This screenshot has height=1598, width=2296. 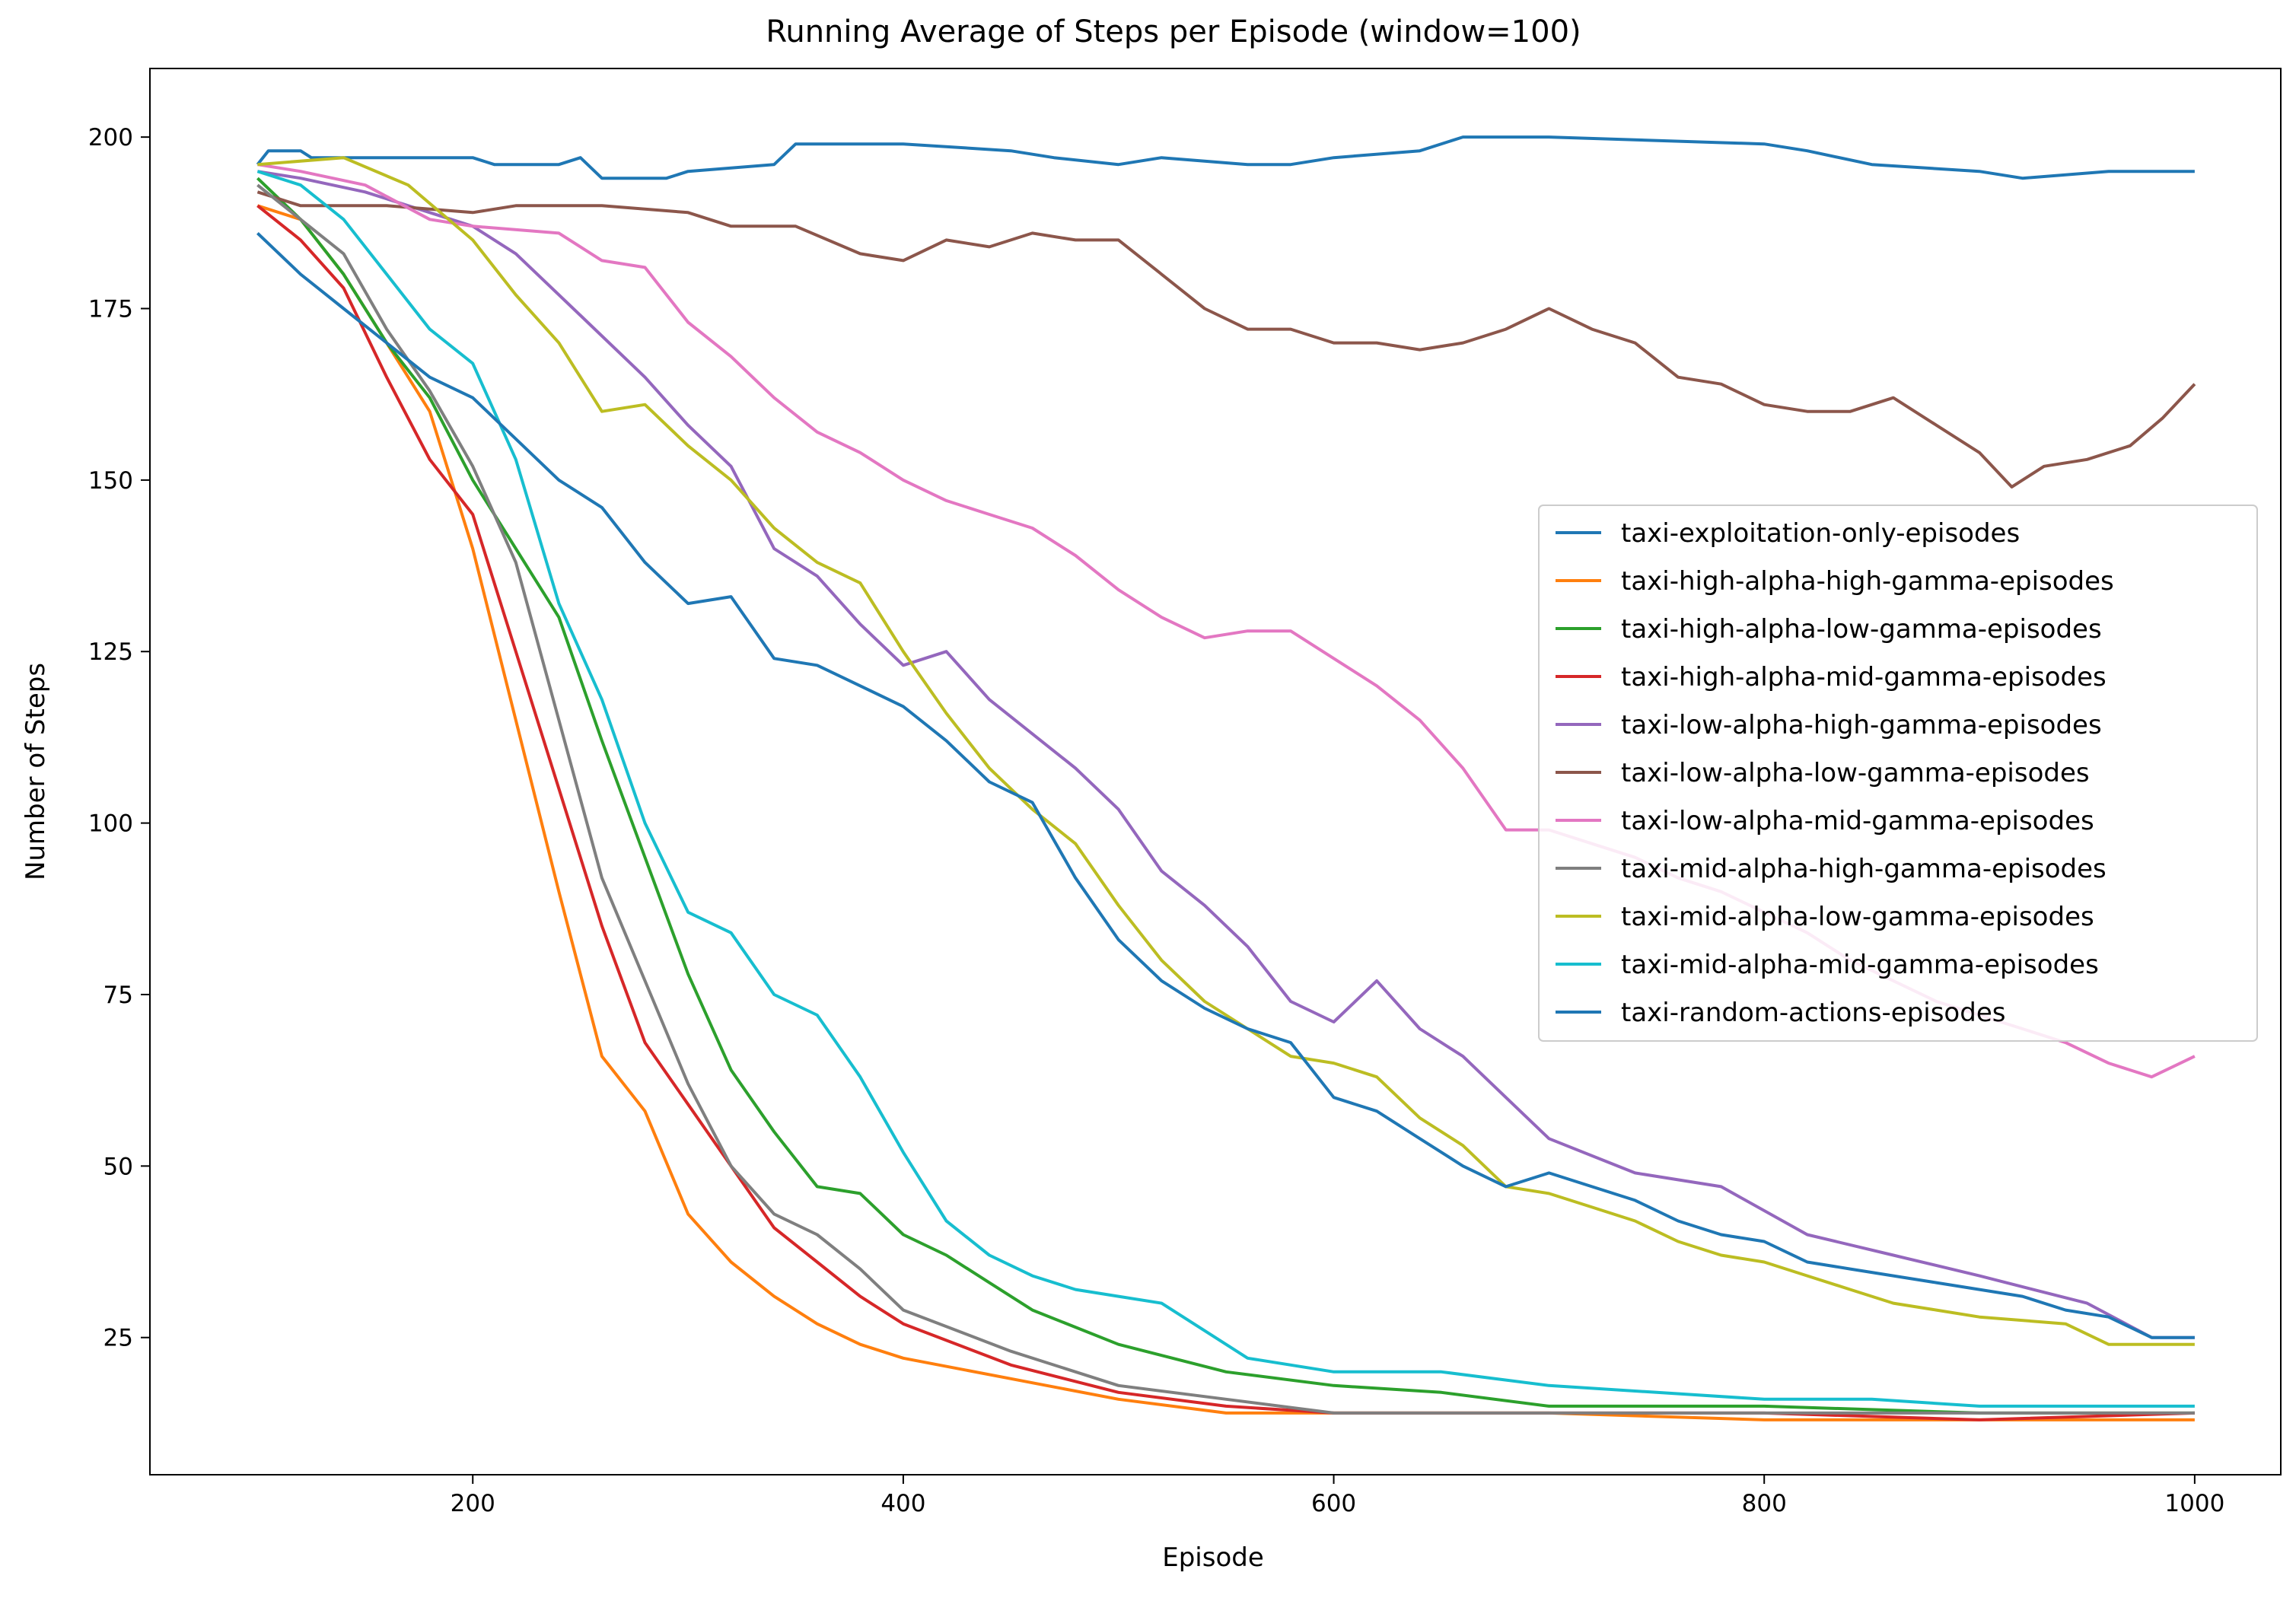 I want to click on y-tick-label: 200, so click(x=110, y=137).